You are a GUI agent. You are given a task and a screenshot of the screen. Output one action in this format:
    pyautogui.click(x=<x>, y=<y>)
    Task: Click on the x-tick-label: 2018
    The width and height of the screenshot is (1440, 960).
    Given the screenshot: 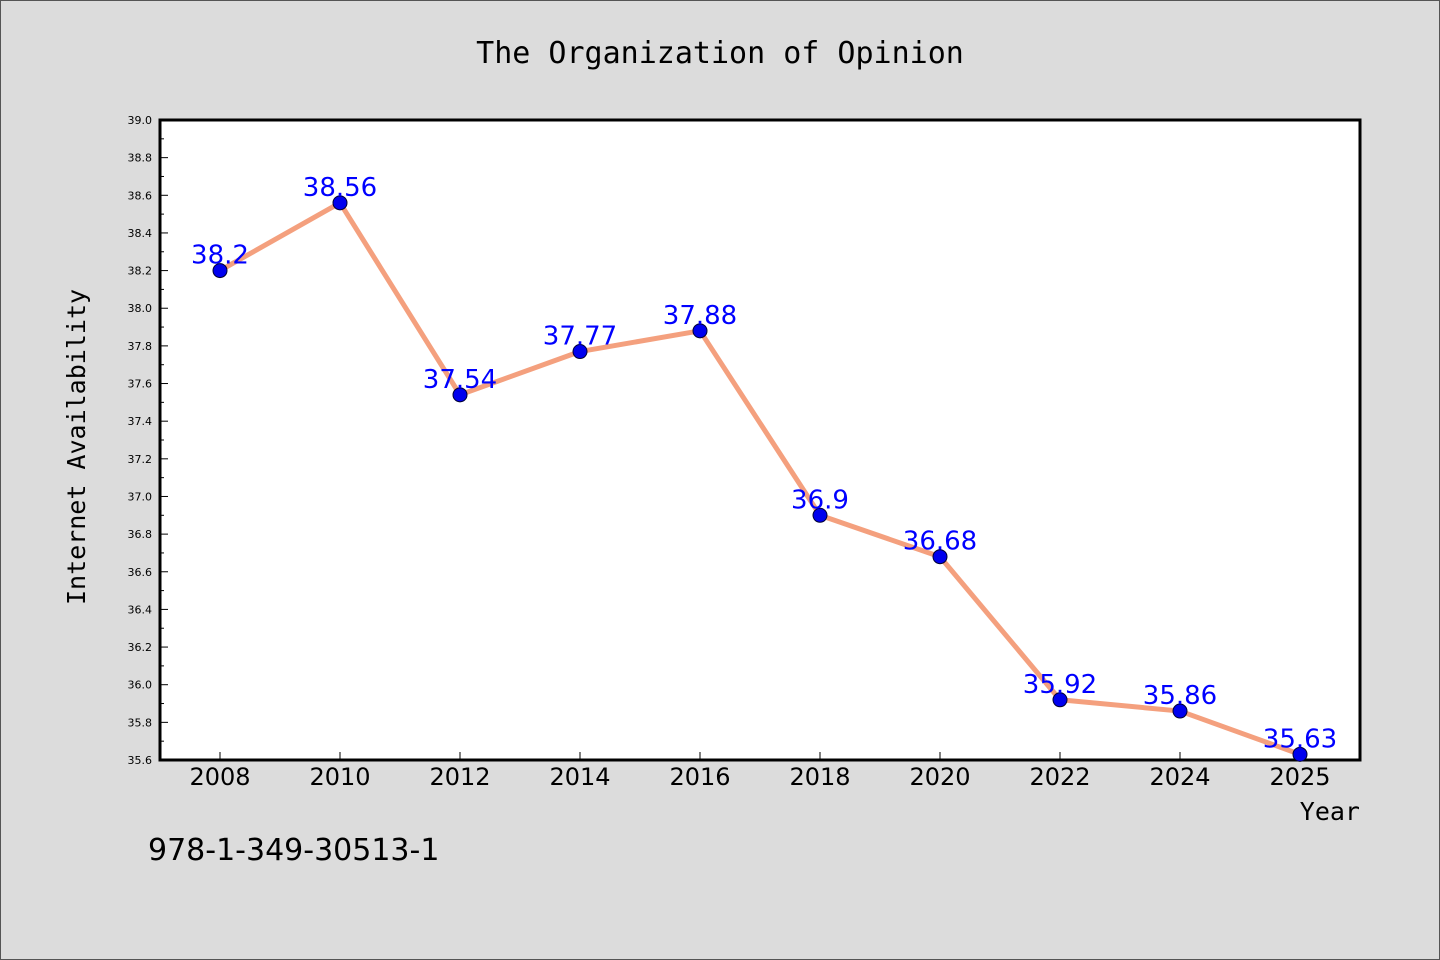 What is the action you would take?
    pyautogui.click(x=819, y=777)
    